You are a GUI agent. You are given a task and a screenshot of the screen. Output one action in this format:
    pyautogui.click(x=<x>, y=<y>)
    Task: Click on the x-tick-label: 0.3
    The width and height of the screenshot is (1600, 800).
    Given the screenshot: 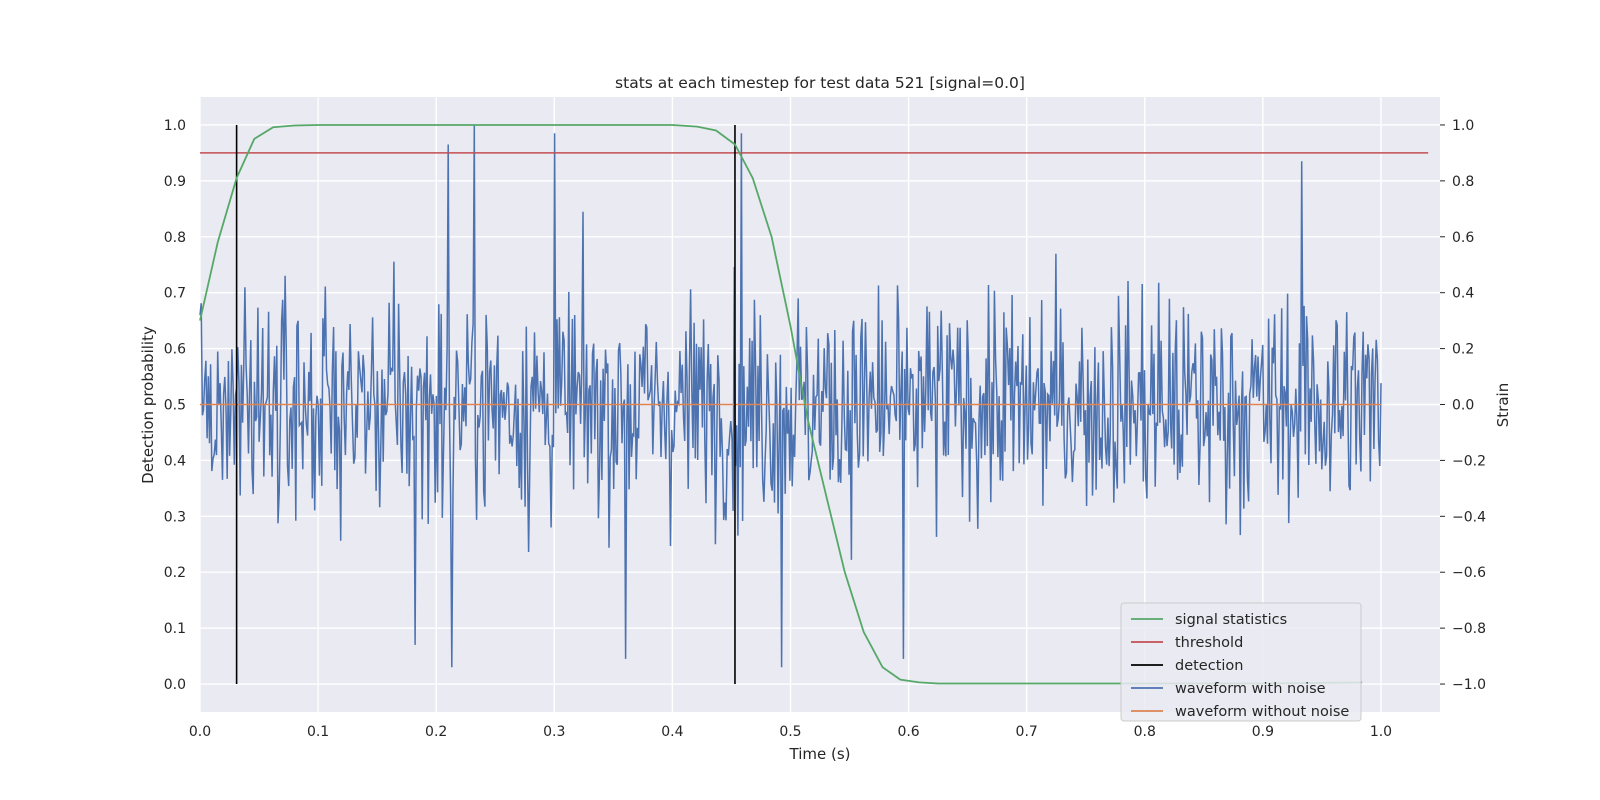 What is the action you would take?
    pyautogui.click(x=554, y=732)
    